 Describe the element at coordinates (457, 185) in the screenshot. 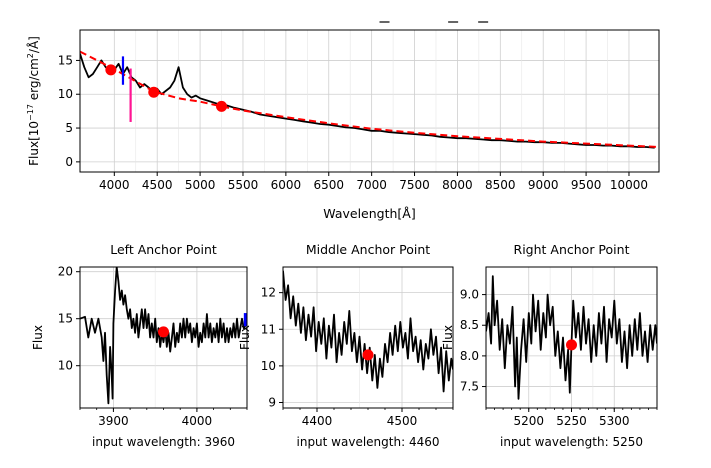

I see `x-tick-label: 8000` at that location.